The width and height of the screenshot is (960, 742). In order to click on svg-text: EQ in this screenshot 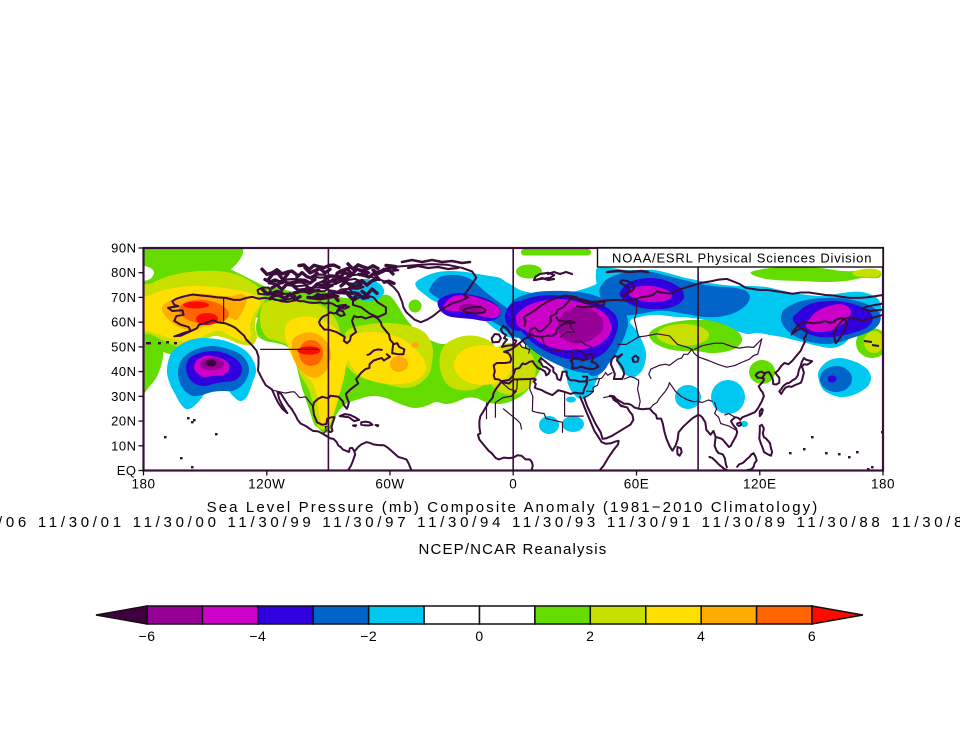, I will do `click(127, 470)`.